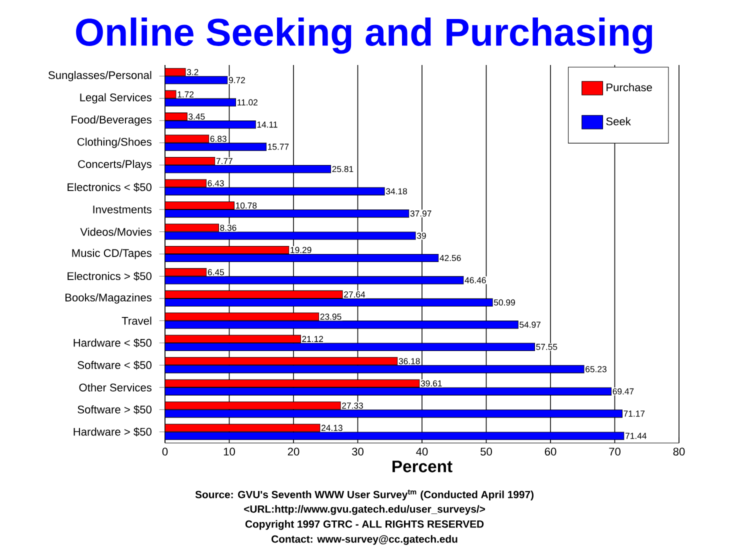  What do you see at coordinates (422, 466) in the screenshot?
I see `x-axis-title: Percent` at bounding box center [422, 466].